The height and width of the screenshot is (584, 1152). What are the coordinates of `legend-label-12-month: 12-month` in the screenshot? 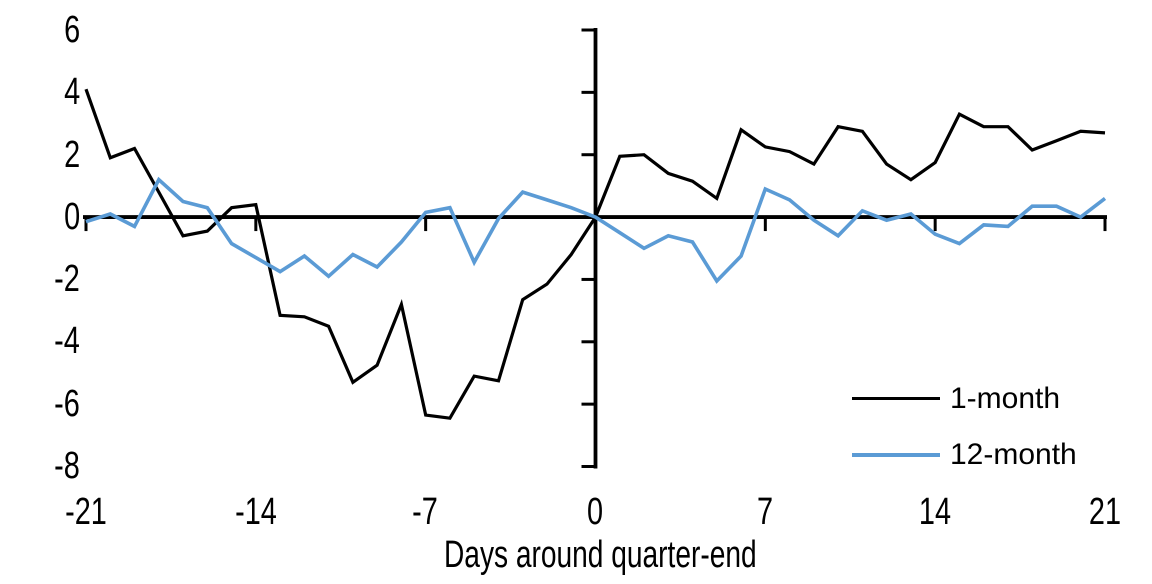 It's located at (1013, 454).